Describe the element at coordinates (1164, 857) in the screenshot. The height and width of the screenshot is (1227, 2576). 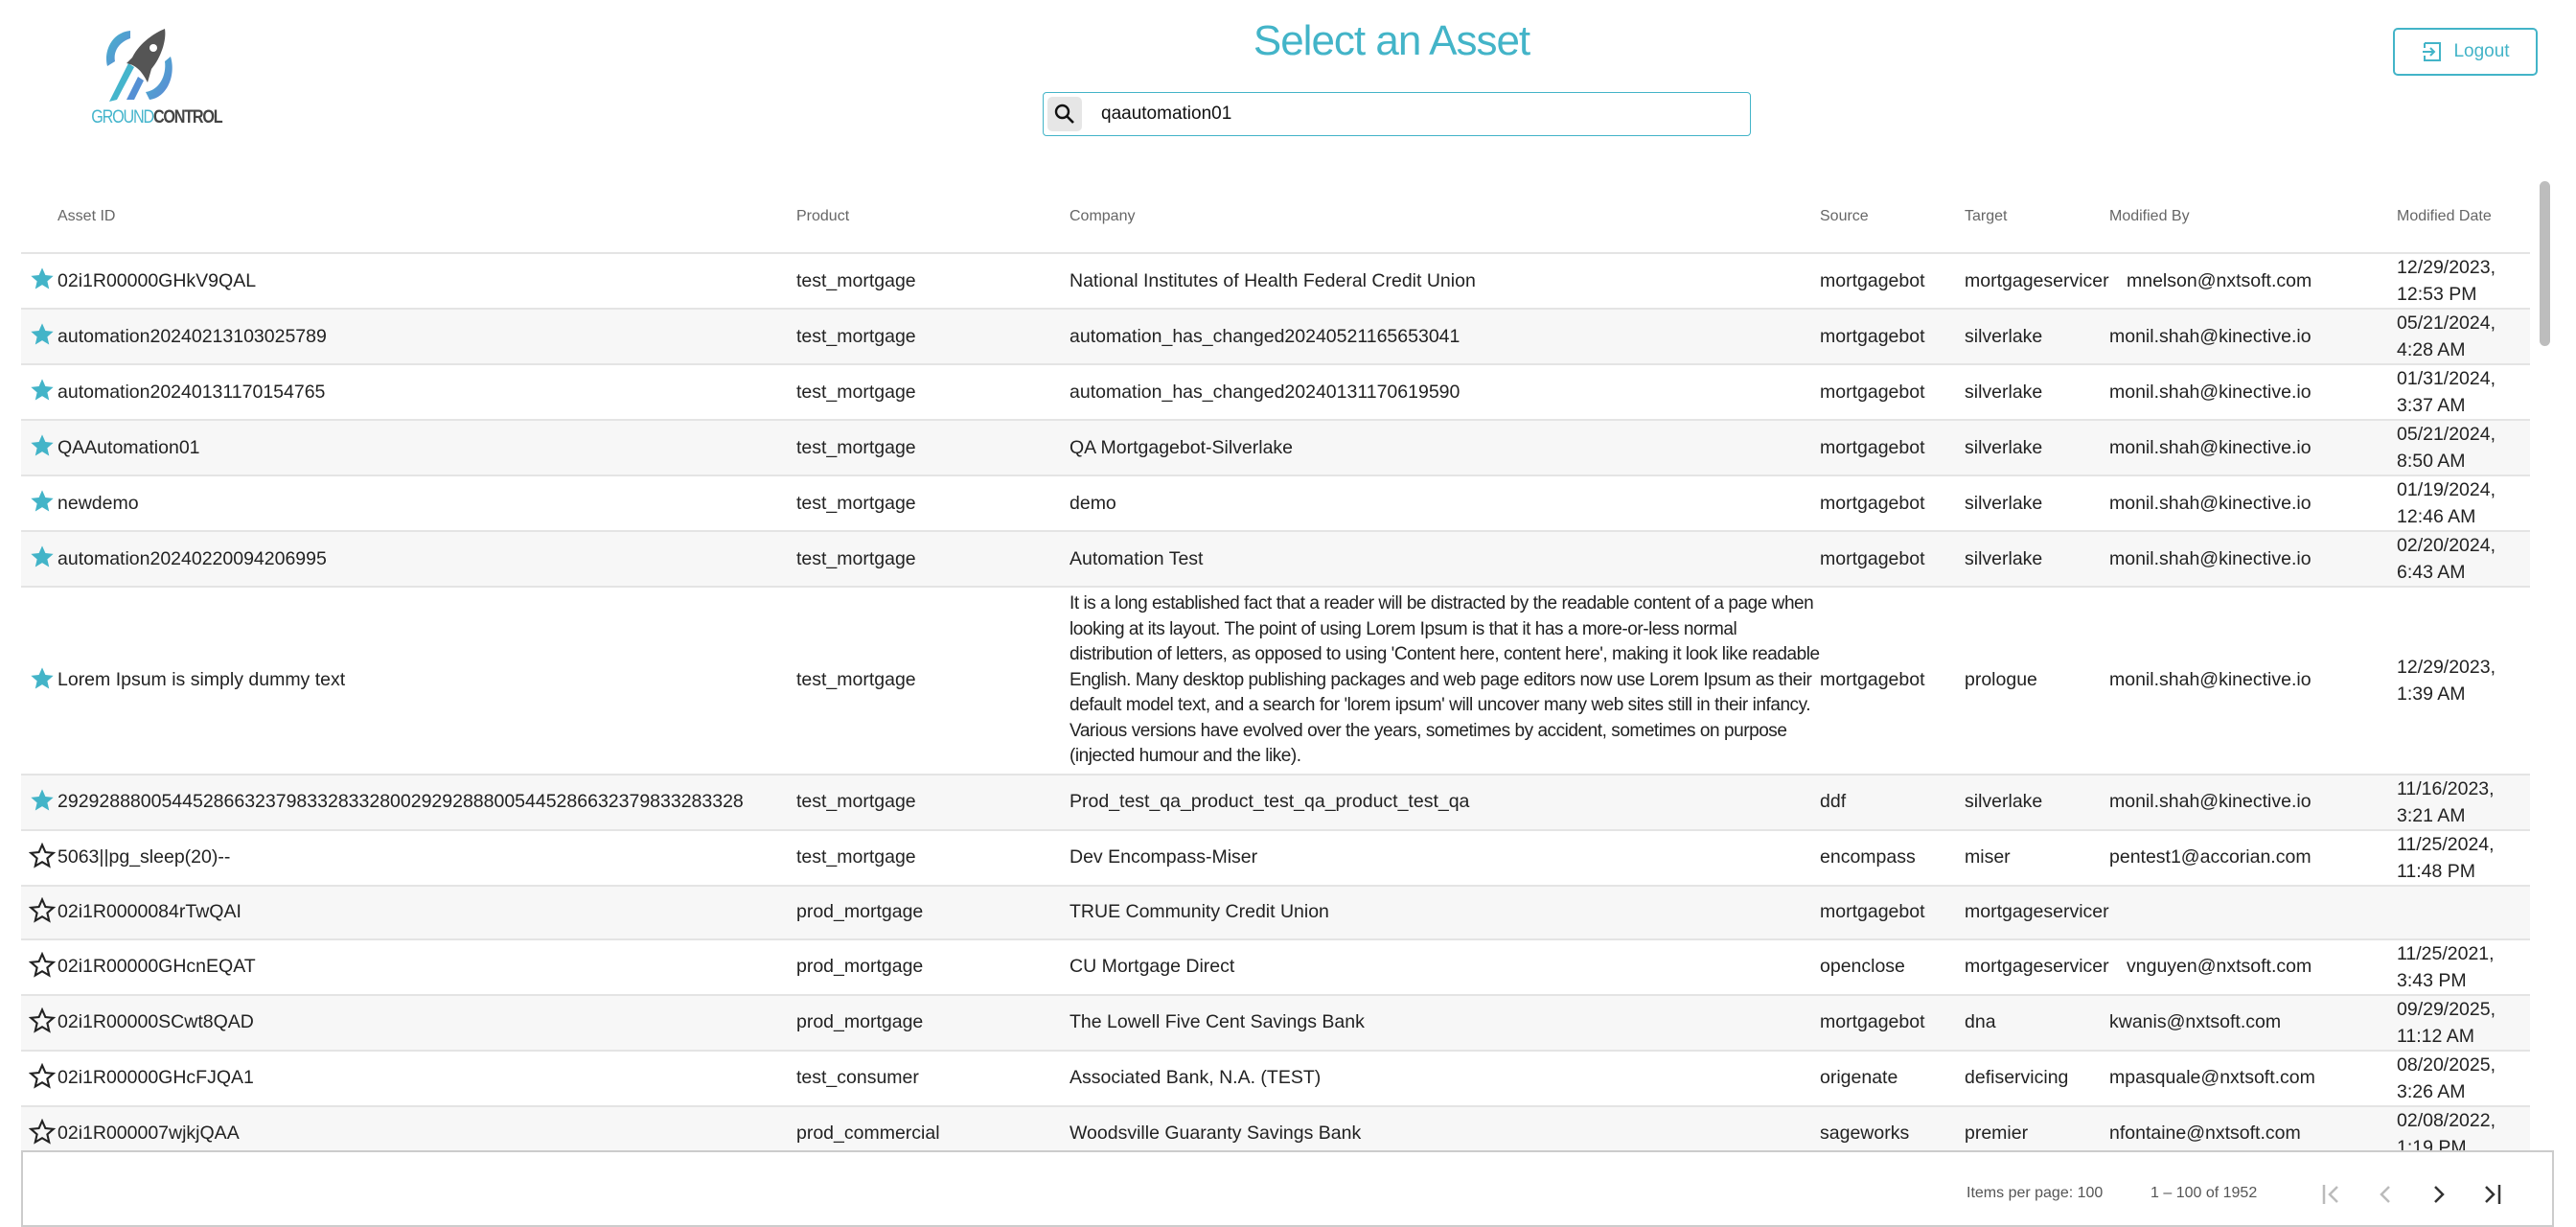
I see `cell-company: Dev Encompass-Miser` at that location.